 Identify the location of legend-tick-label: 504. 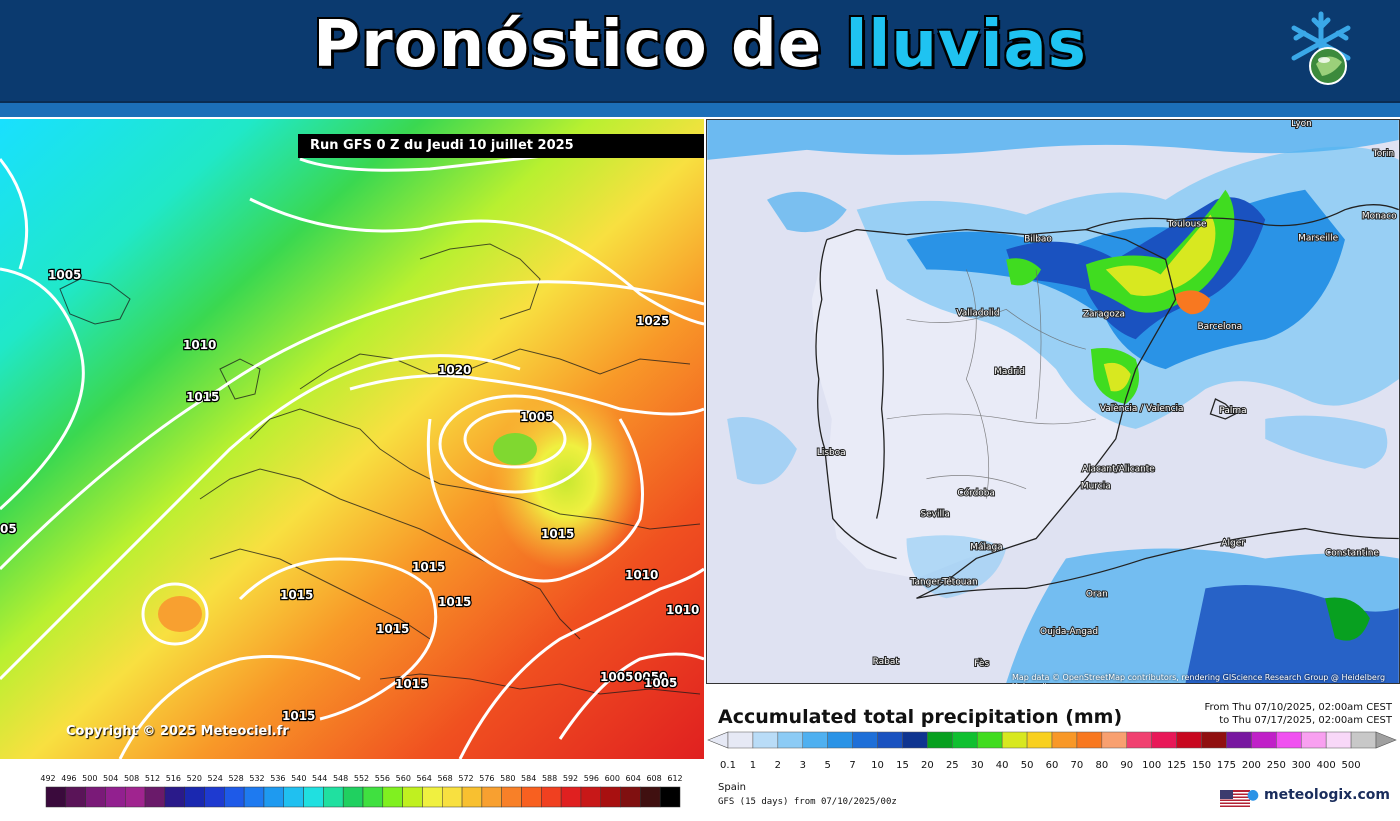
(110, 778).